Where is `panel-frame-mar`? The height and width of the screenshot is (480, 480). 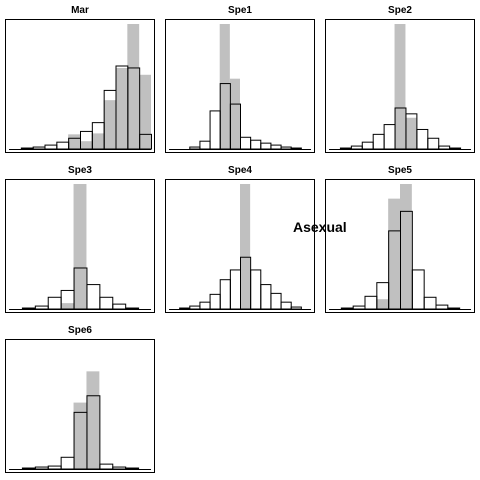 panel-frame-mar is located at coordinates (80, 86).